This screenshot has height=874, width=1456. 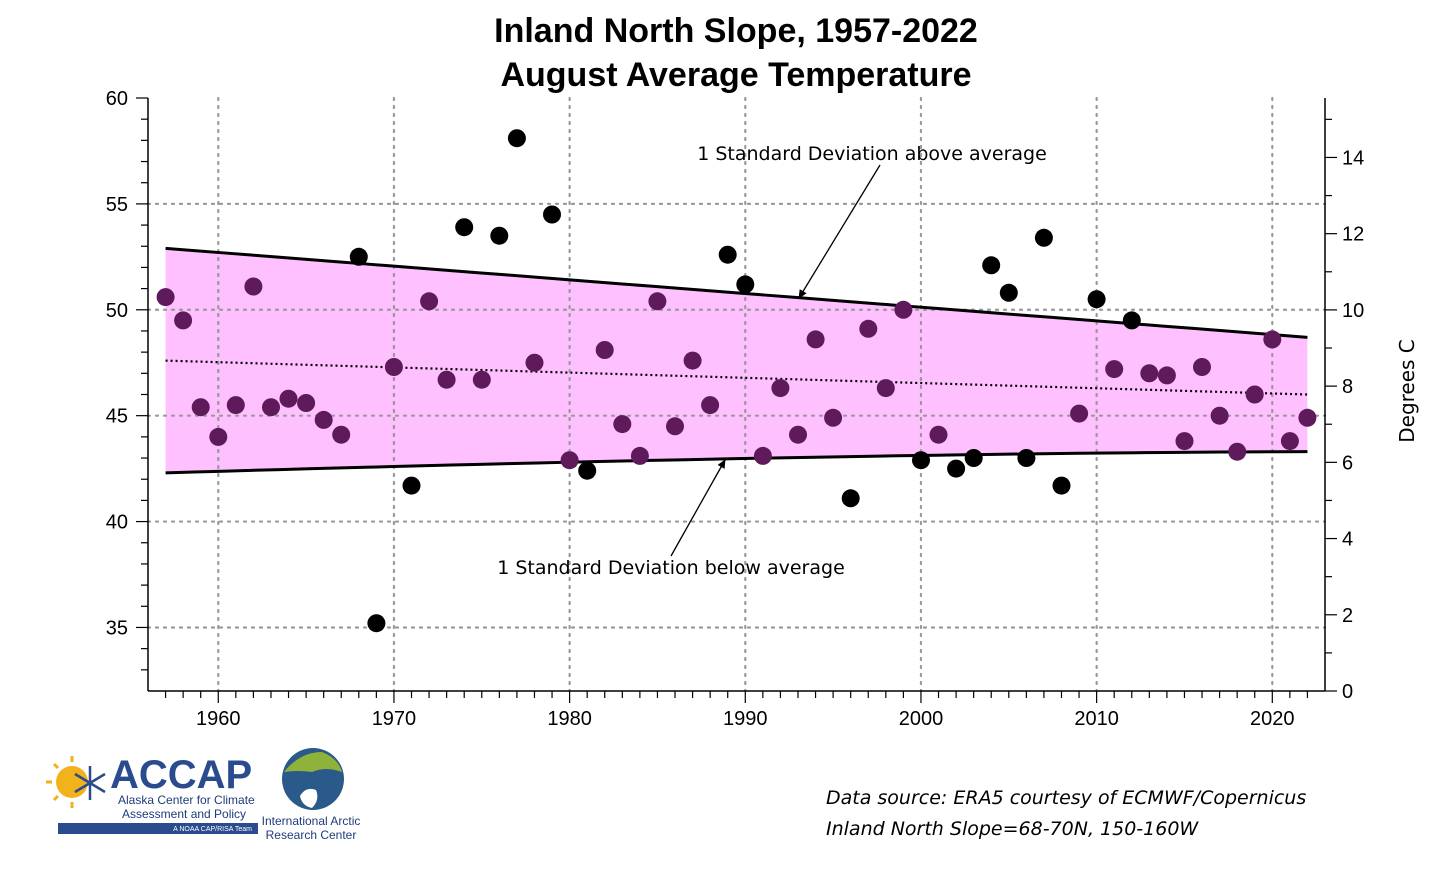 I want to click on data-point-1979, so click(x=552, y=214).